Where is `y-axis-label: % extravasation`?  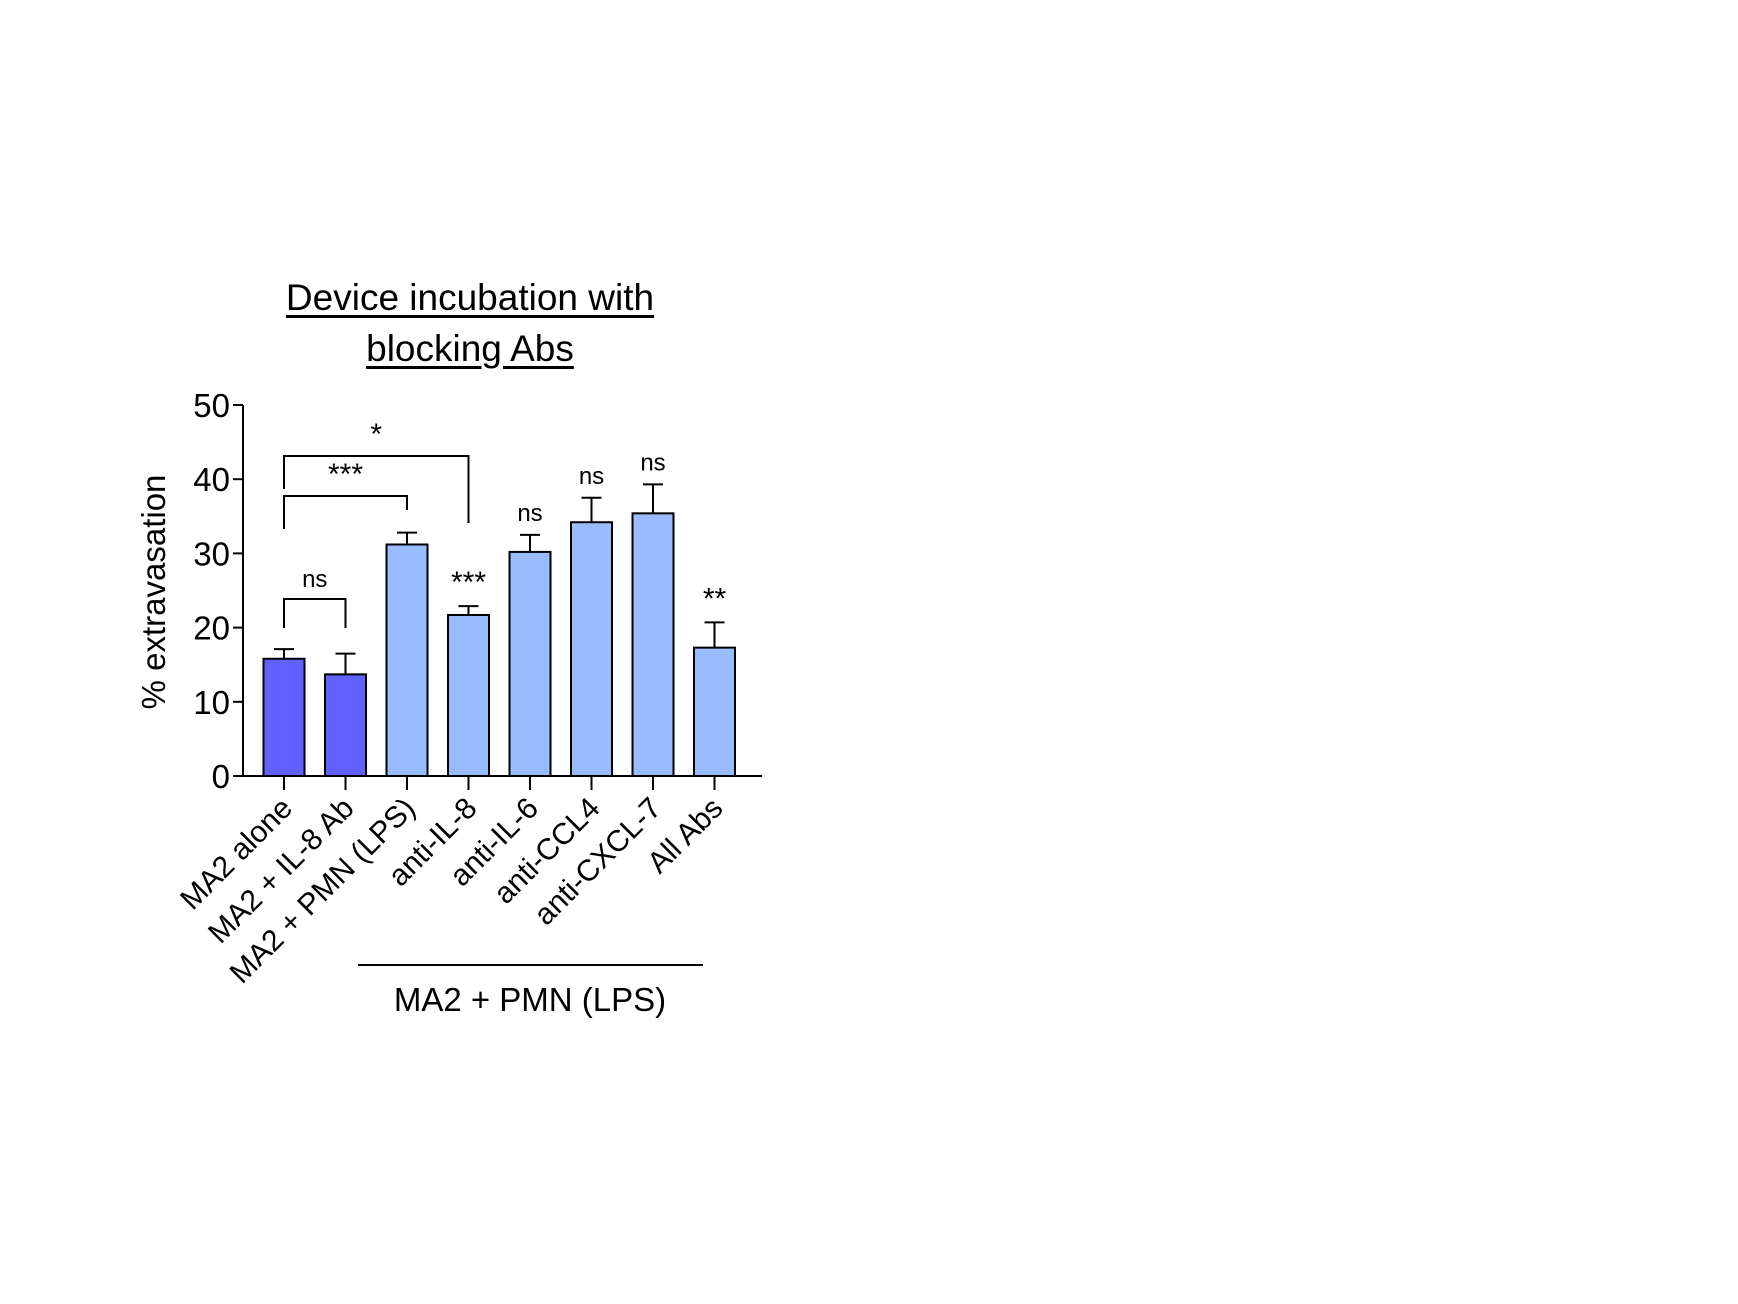
y-axis-label: % extravasation is located at coordinates (153, 592).